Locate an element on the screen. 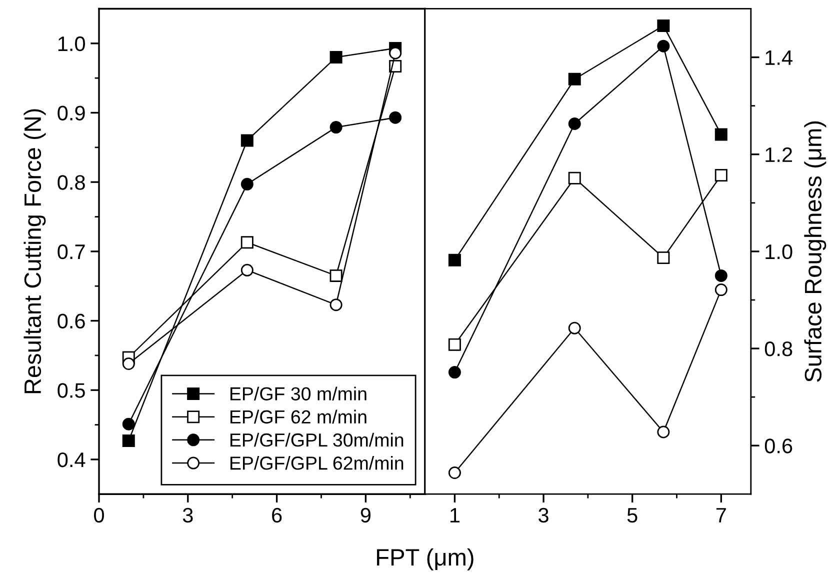 This screenshot has width=839, height=582. x-tick-label: 1 is located at coordinates (455, 515).